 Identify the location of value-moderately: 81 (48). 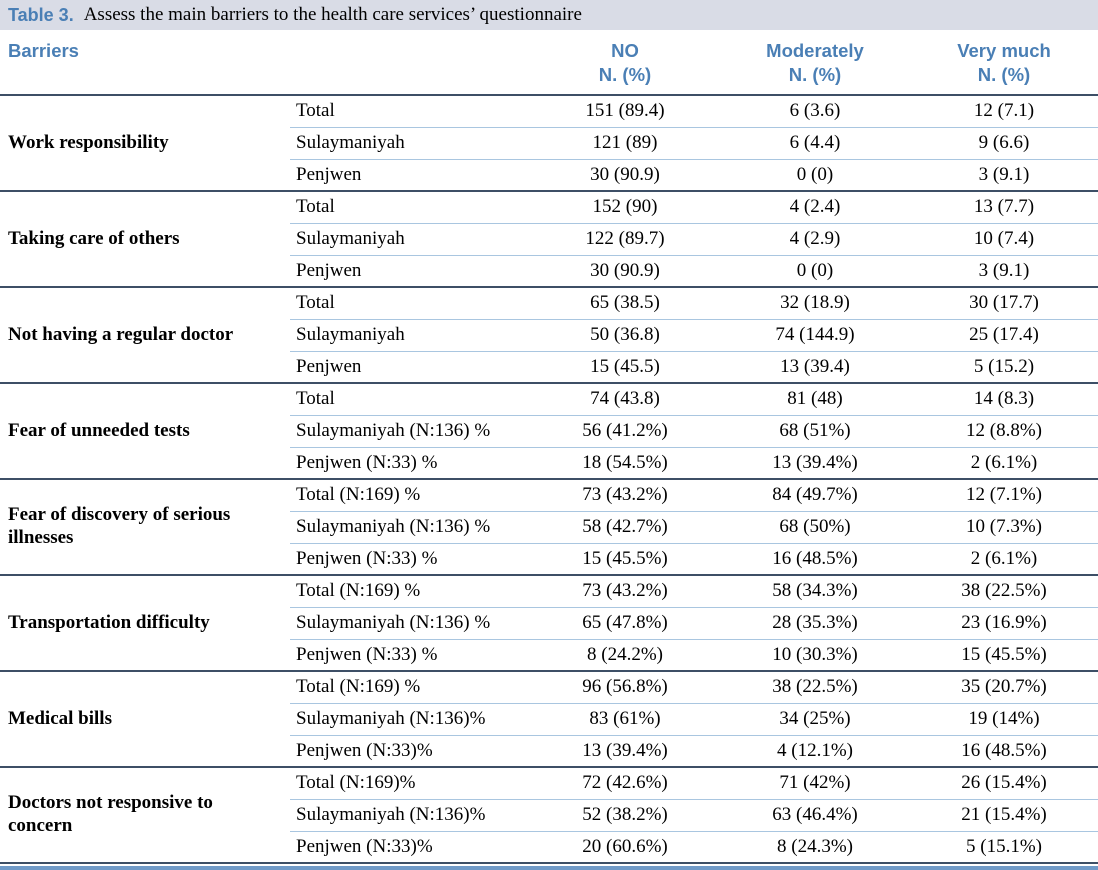
(815, 399).